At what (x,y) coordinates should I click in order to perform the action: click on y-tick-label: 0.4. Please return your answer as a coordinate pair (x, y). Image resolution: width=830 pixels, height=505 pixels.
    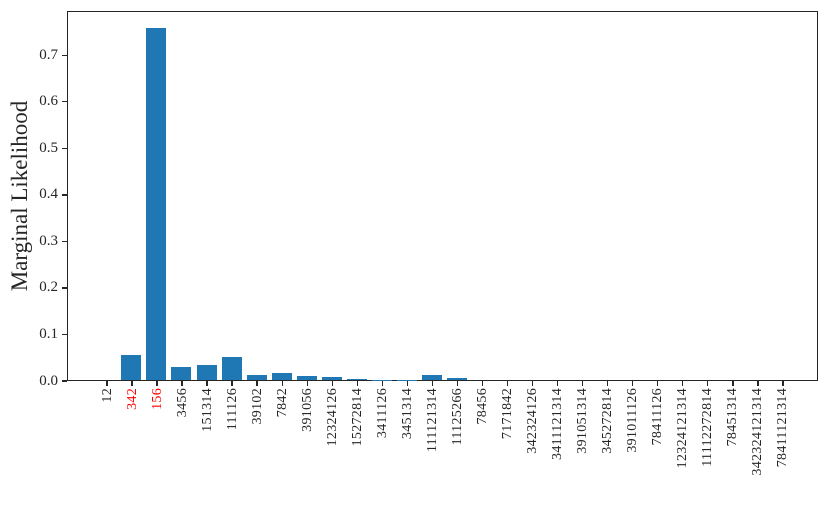
    Looking at the image, I should click on (48, 194).